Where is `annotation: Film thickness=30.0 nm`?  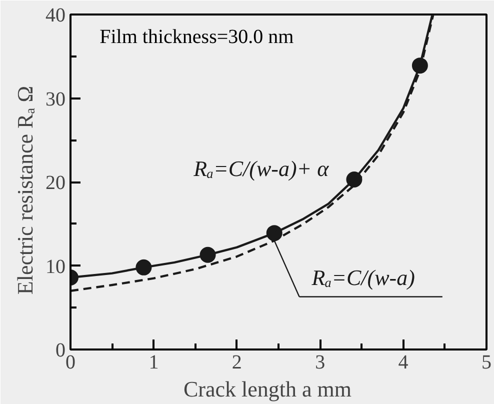 annotation: Film thickness=30.0 nm is located at coordinates (197, 37).